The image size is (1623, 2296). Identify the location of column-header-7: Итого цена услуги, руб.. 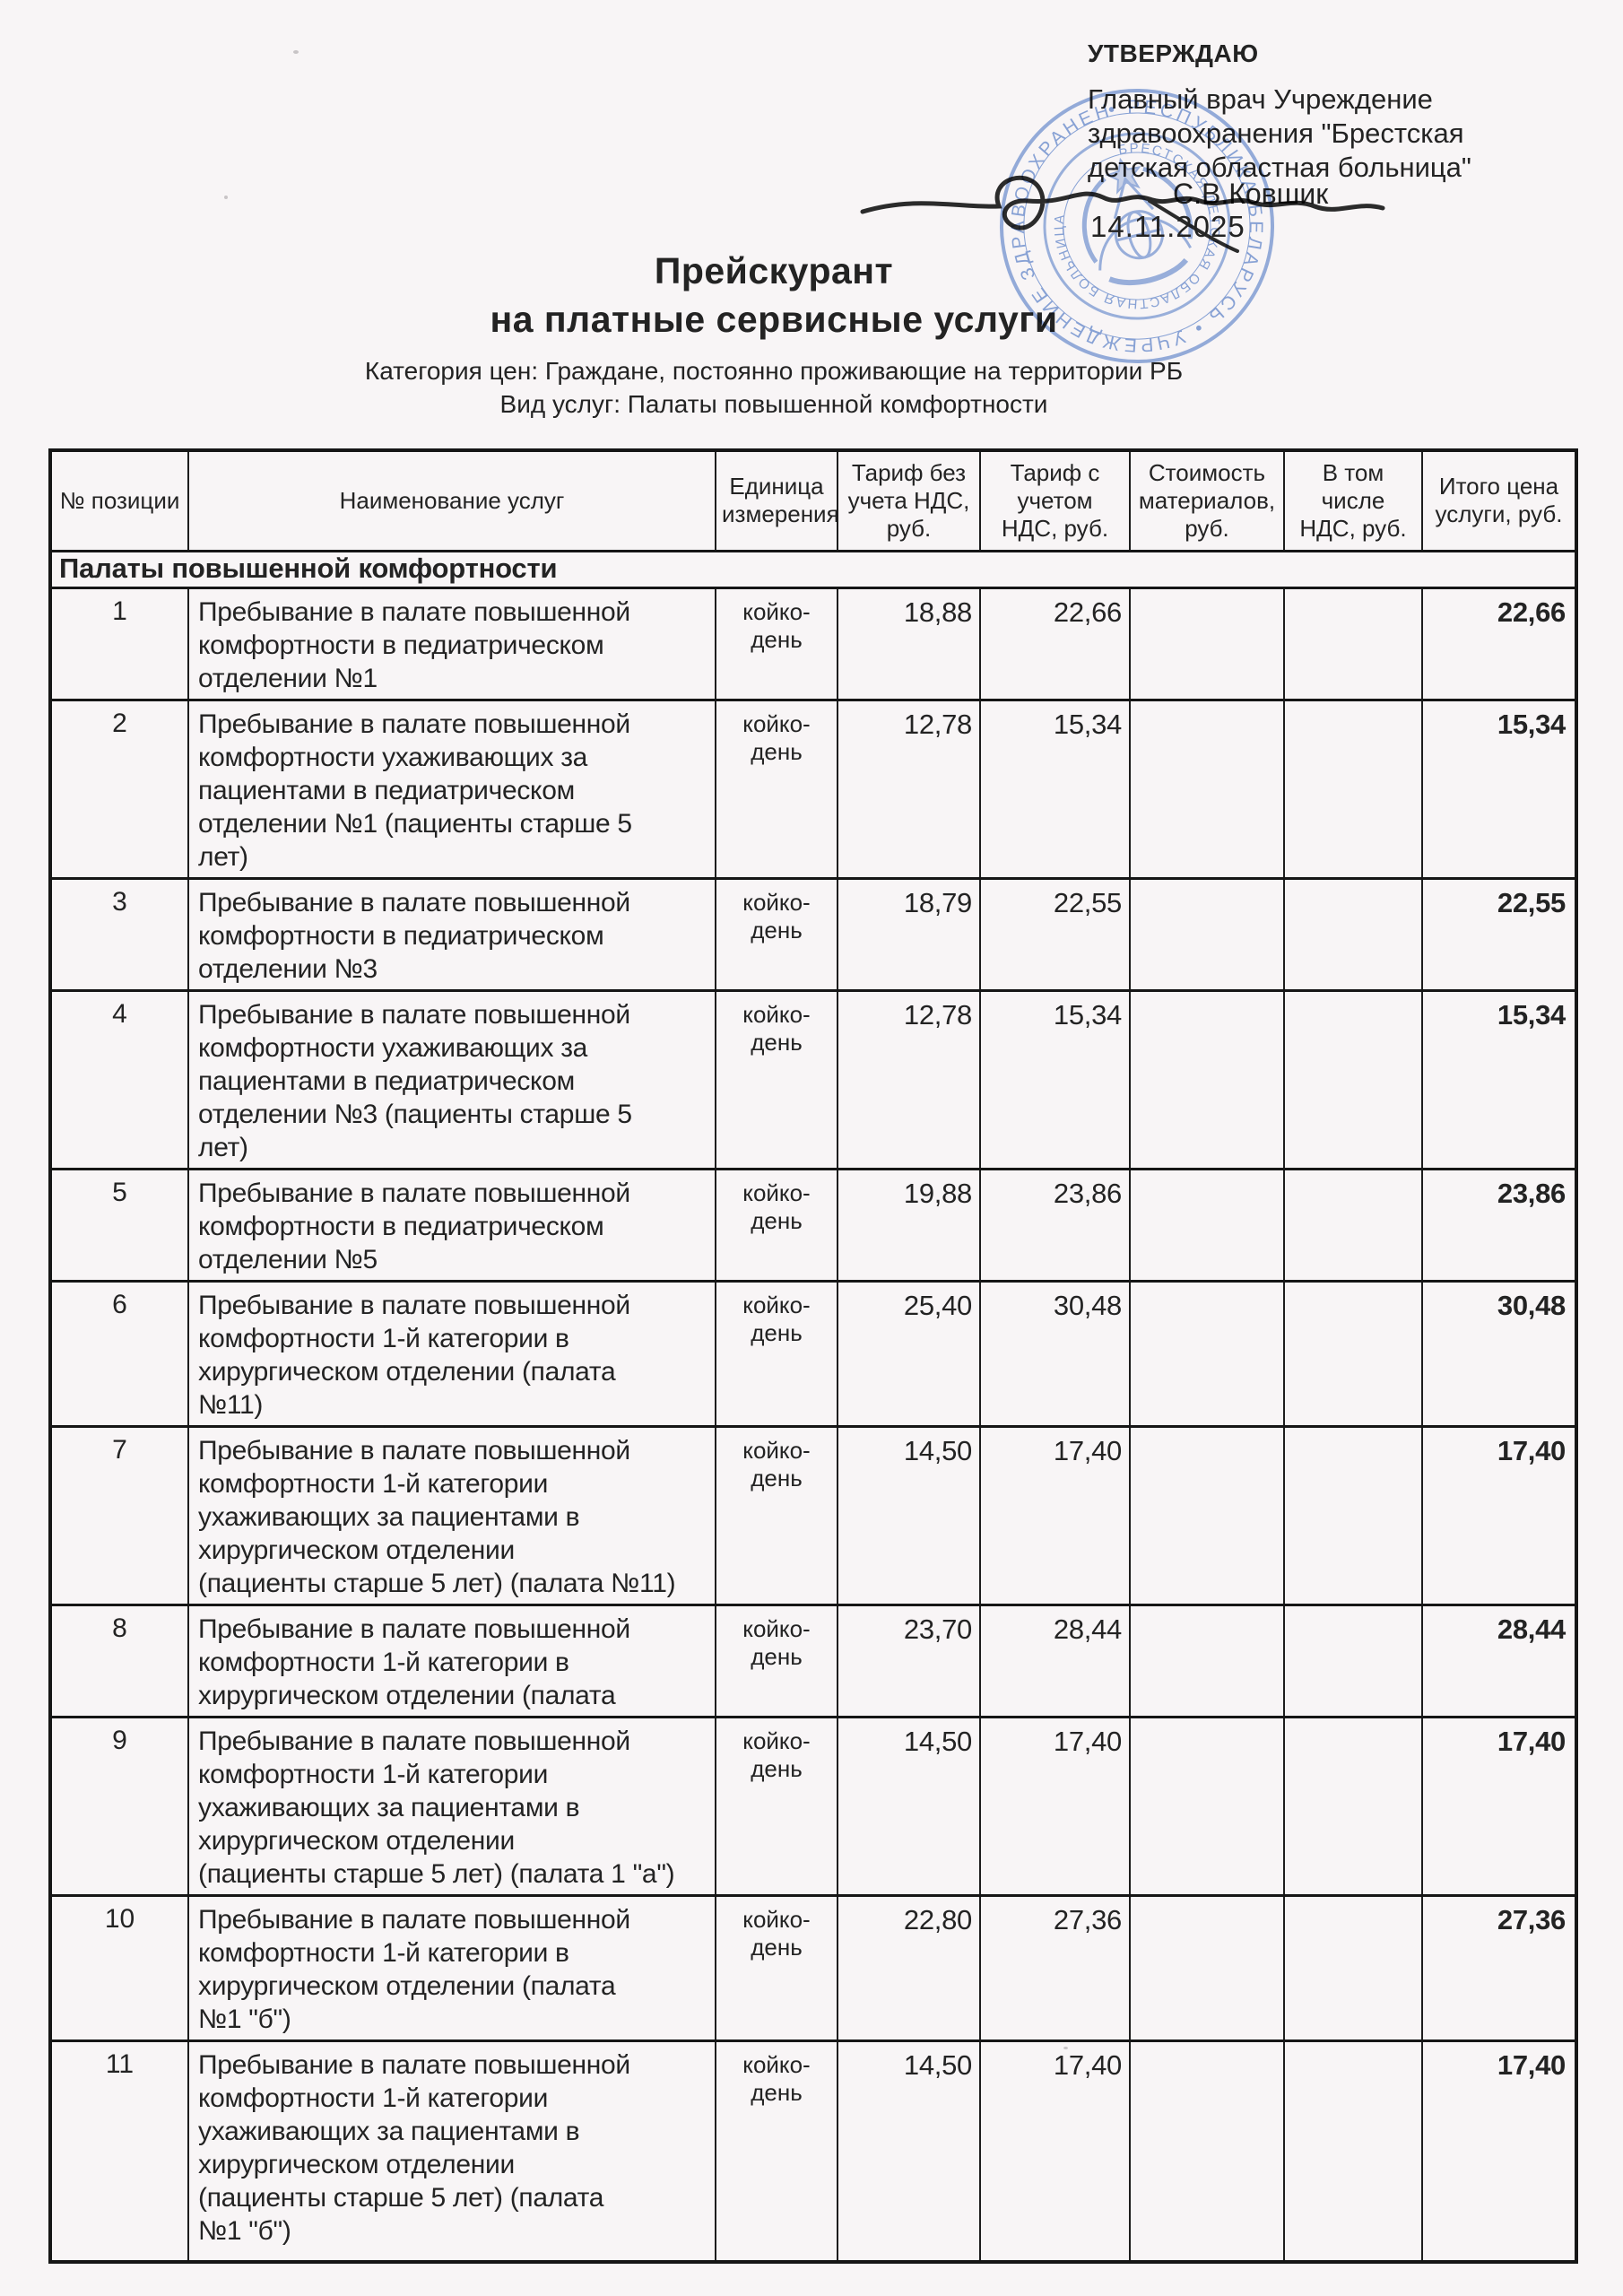
(1499, 500).